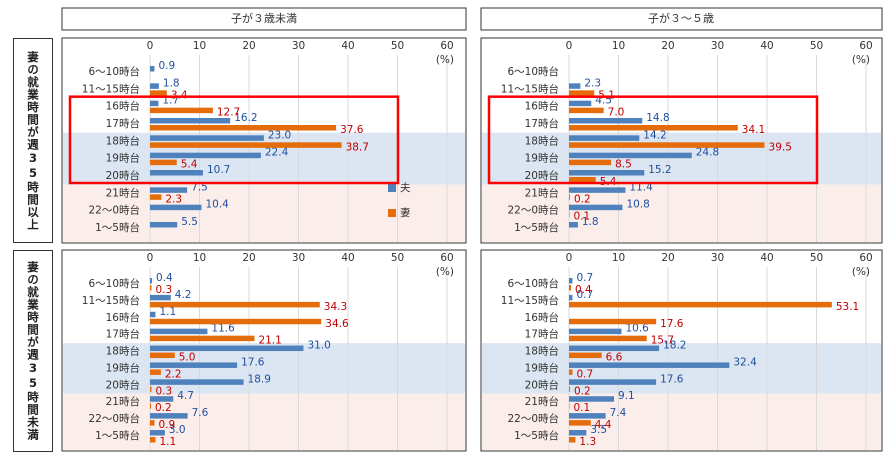  Describe the element at coordinates (298, 258) in the screenshot. I see `x-tick-label: 30` at that location.